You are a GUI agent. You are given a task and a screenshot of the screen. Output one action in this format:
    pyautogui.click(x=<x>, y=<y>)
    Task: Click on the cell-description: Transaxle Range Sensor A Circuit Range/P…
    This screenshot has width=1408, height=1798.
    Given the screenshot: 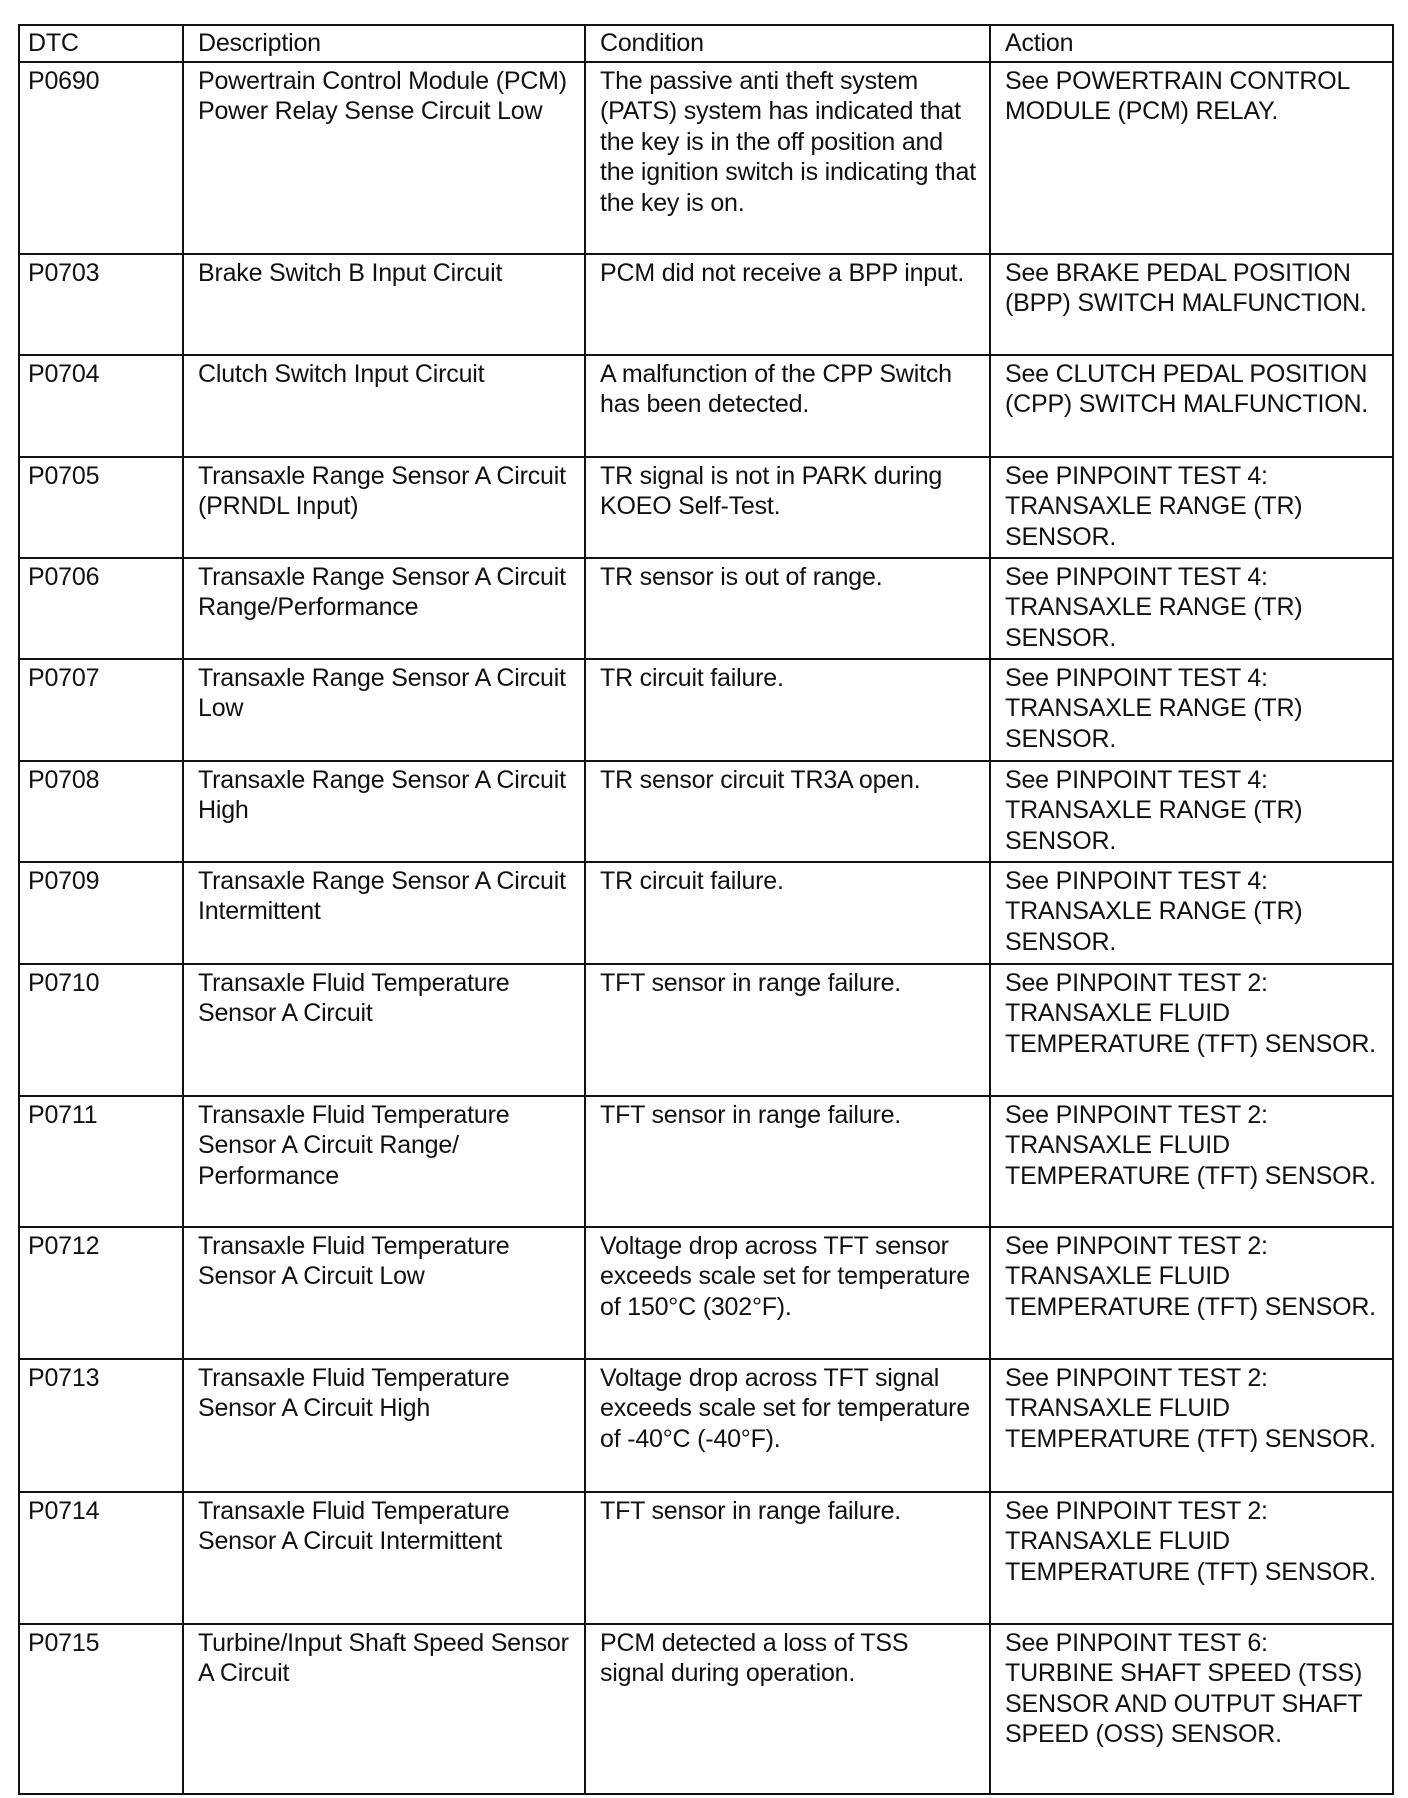 What is the action you would take?
    pyautogui.click(x=384, y=608)
    